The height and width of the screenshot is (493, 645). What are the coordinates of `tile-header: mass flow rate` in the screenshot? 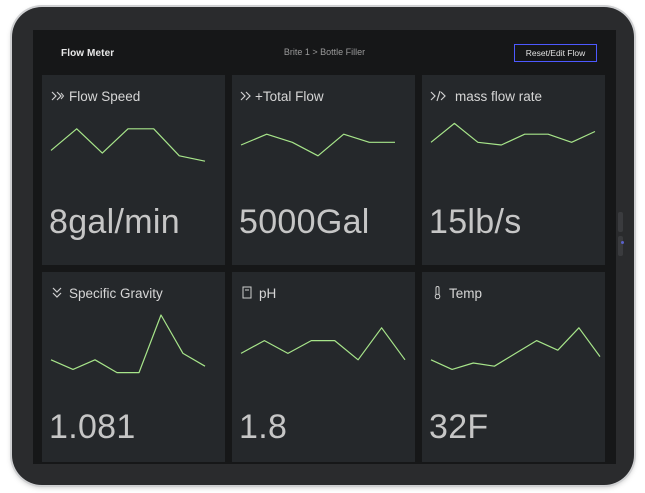 It's located at (486, 96).